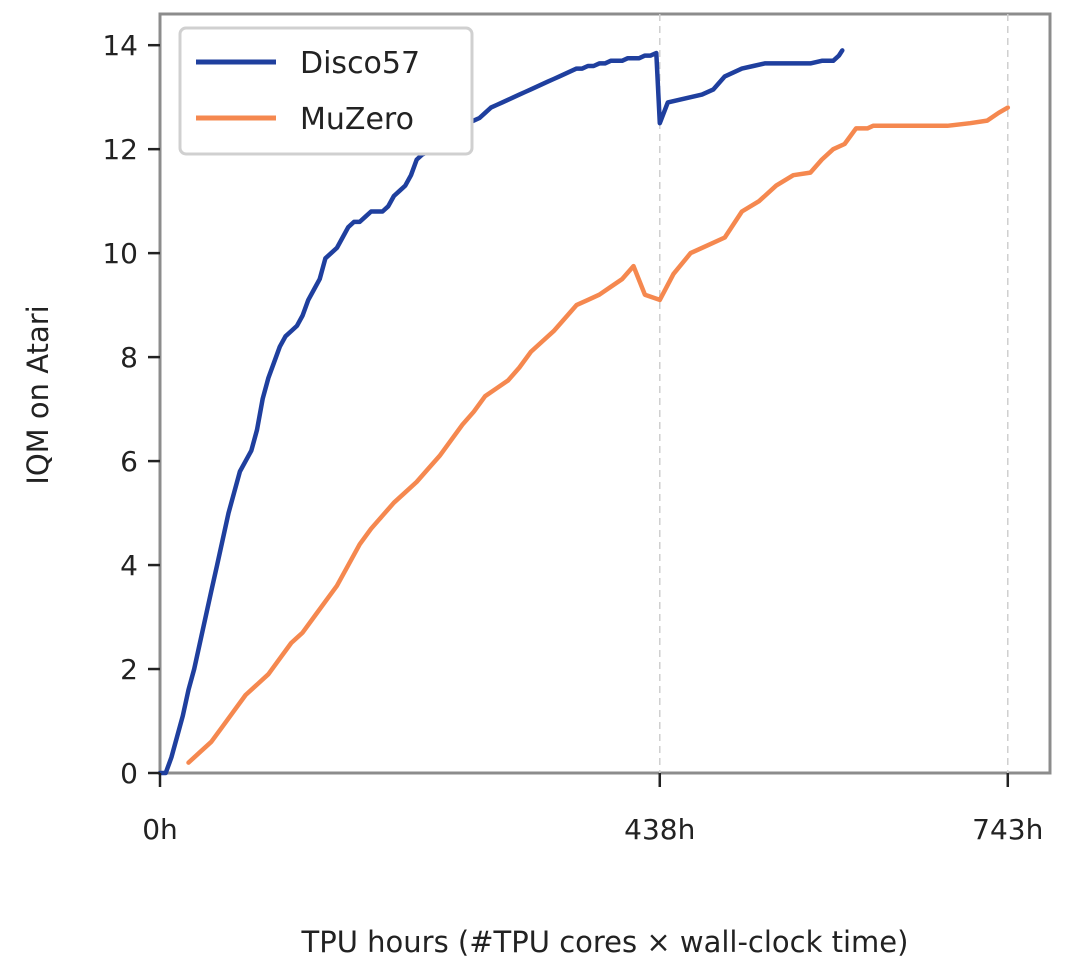 Image resolution: width=1072 pixels, height=975 pixels. I want to click on legend: Disco57 MuZero, so click(326, 91).